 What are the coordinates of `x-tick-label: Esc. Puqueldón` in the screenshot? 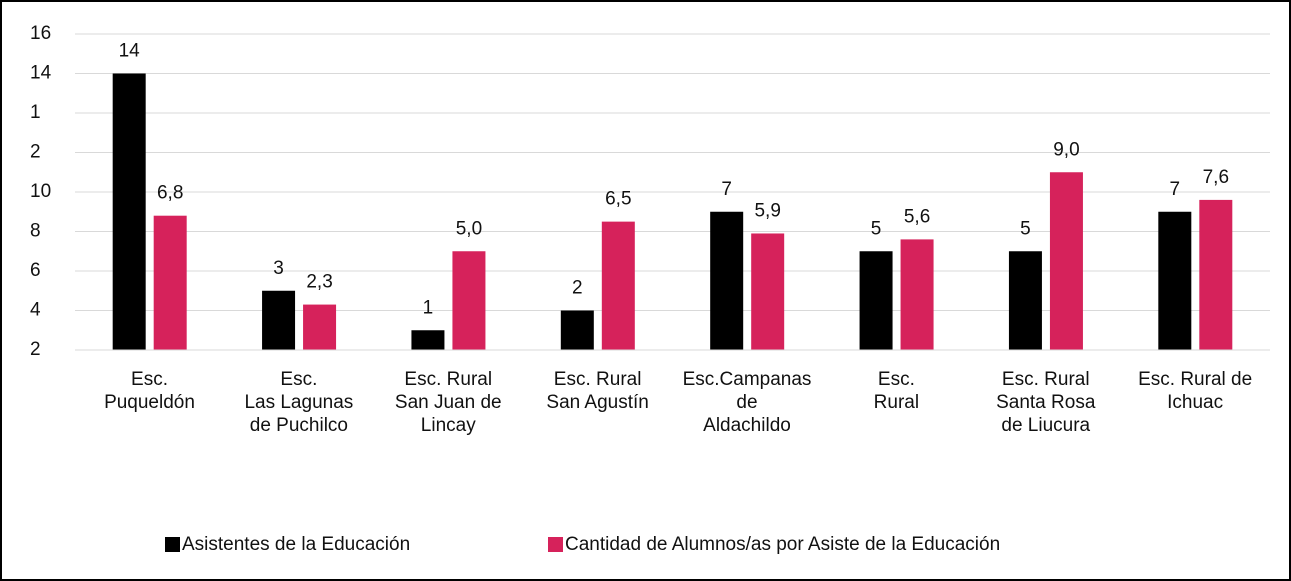 It's located at (149, 391).